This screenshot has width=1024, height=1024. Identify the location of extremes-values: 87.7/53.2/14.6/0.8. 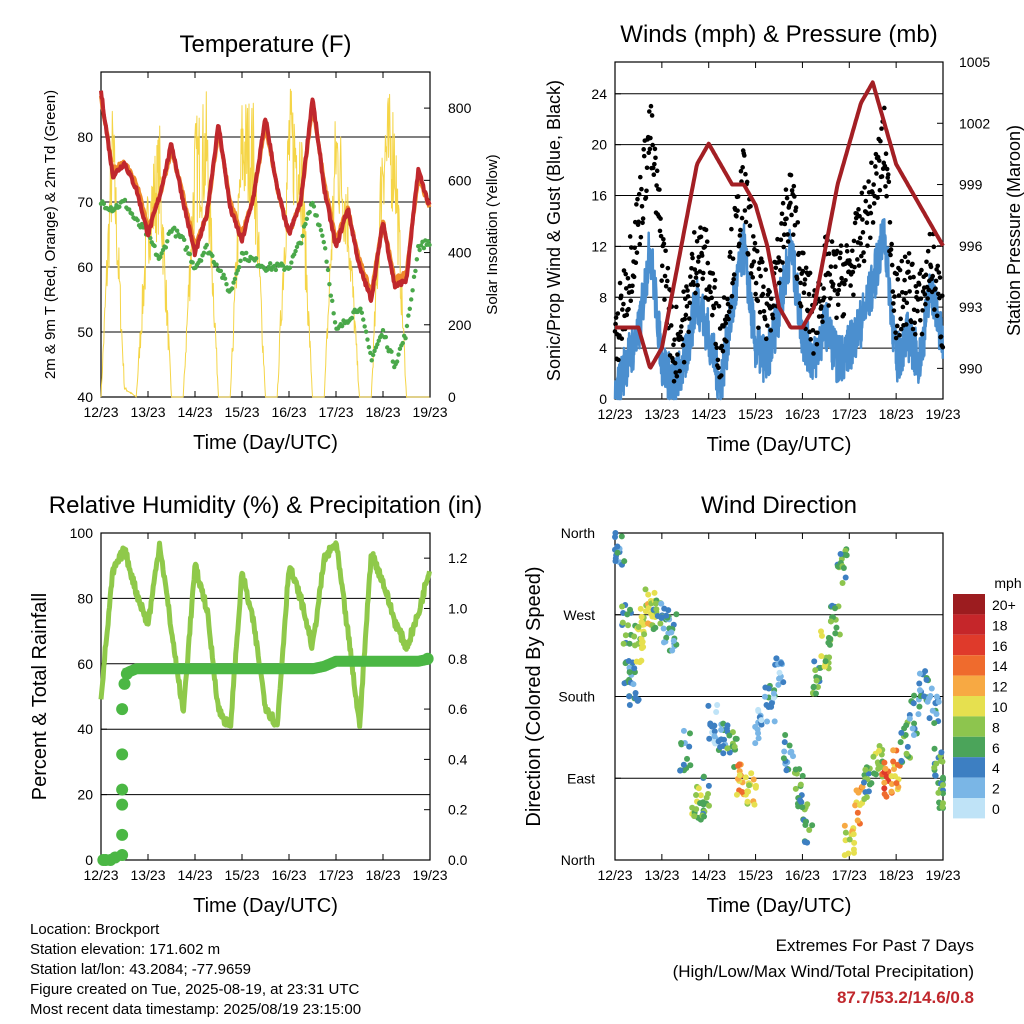
(905, 997).